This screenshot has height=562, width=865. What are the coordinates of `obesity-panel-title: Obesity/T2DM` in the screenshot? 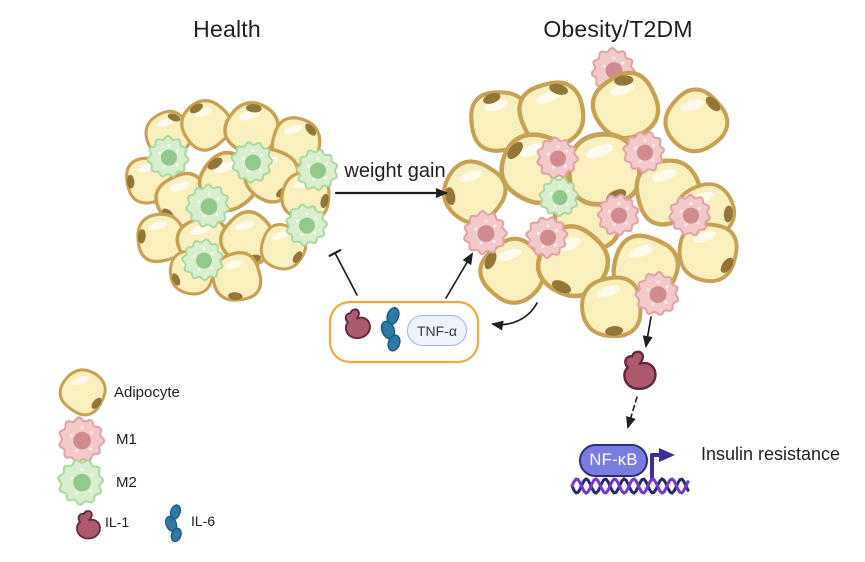 It's located at (618, 29).